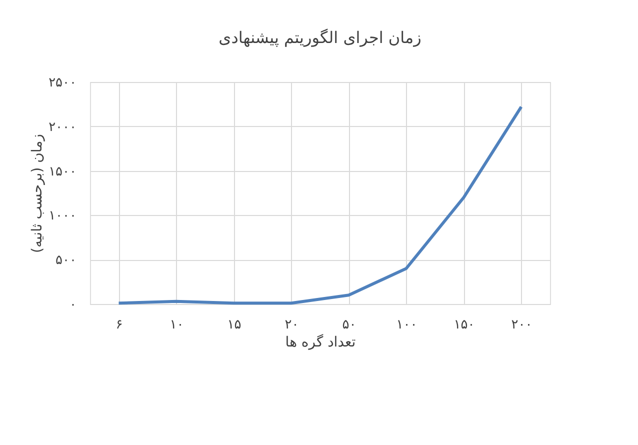 The height and width of the screenshot is (445, 638). I want to click on x-tick-label: ۶, so click(119, 325).